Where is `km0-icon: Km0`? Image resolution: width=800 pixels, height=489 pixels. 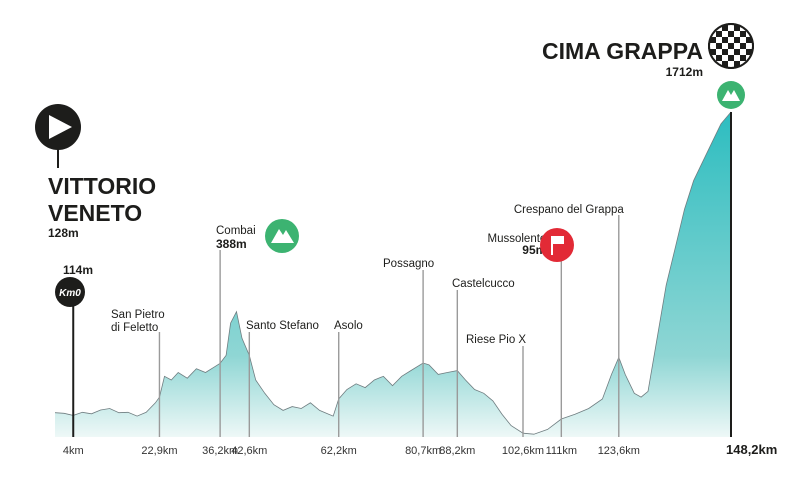
km0-icon: Km0 is located at coordinates (70, 292).